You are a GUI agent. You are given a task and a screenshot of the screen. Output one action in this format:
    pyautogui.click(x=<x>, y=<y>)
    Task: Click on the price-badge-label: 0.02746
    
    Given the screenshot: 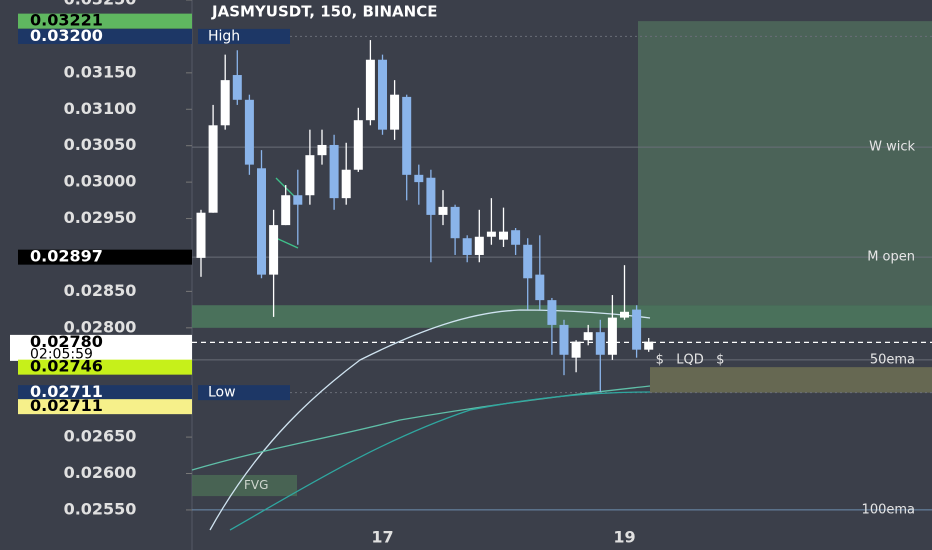 What is the action you would take?
    pyautogui.click(x=66, y=366)
    